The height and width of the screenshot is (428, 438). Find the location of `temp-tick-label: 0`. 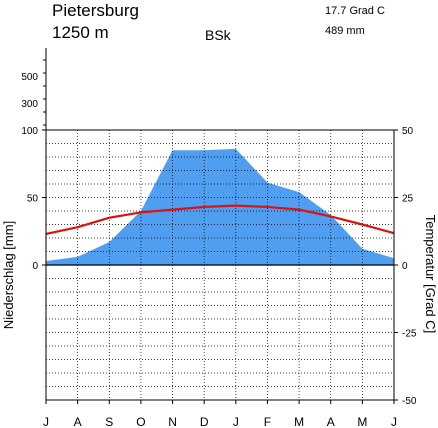

temp-tick-label: 0 is located at coordinates (405, 266).